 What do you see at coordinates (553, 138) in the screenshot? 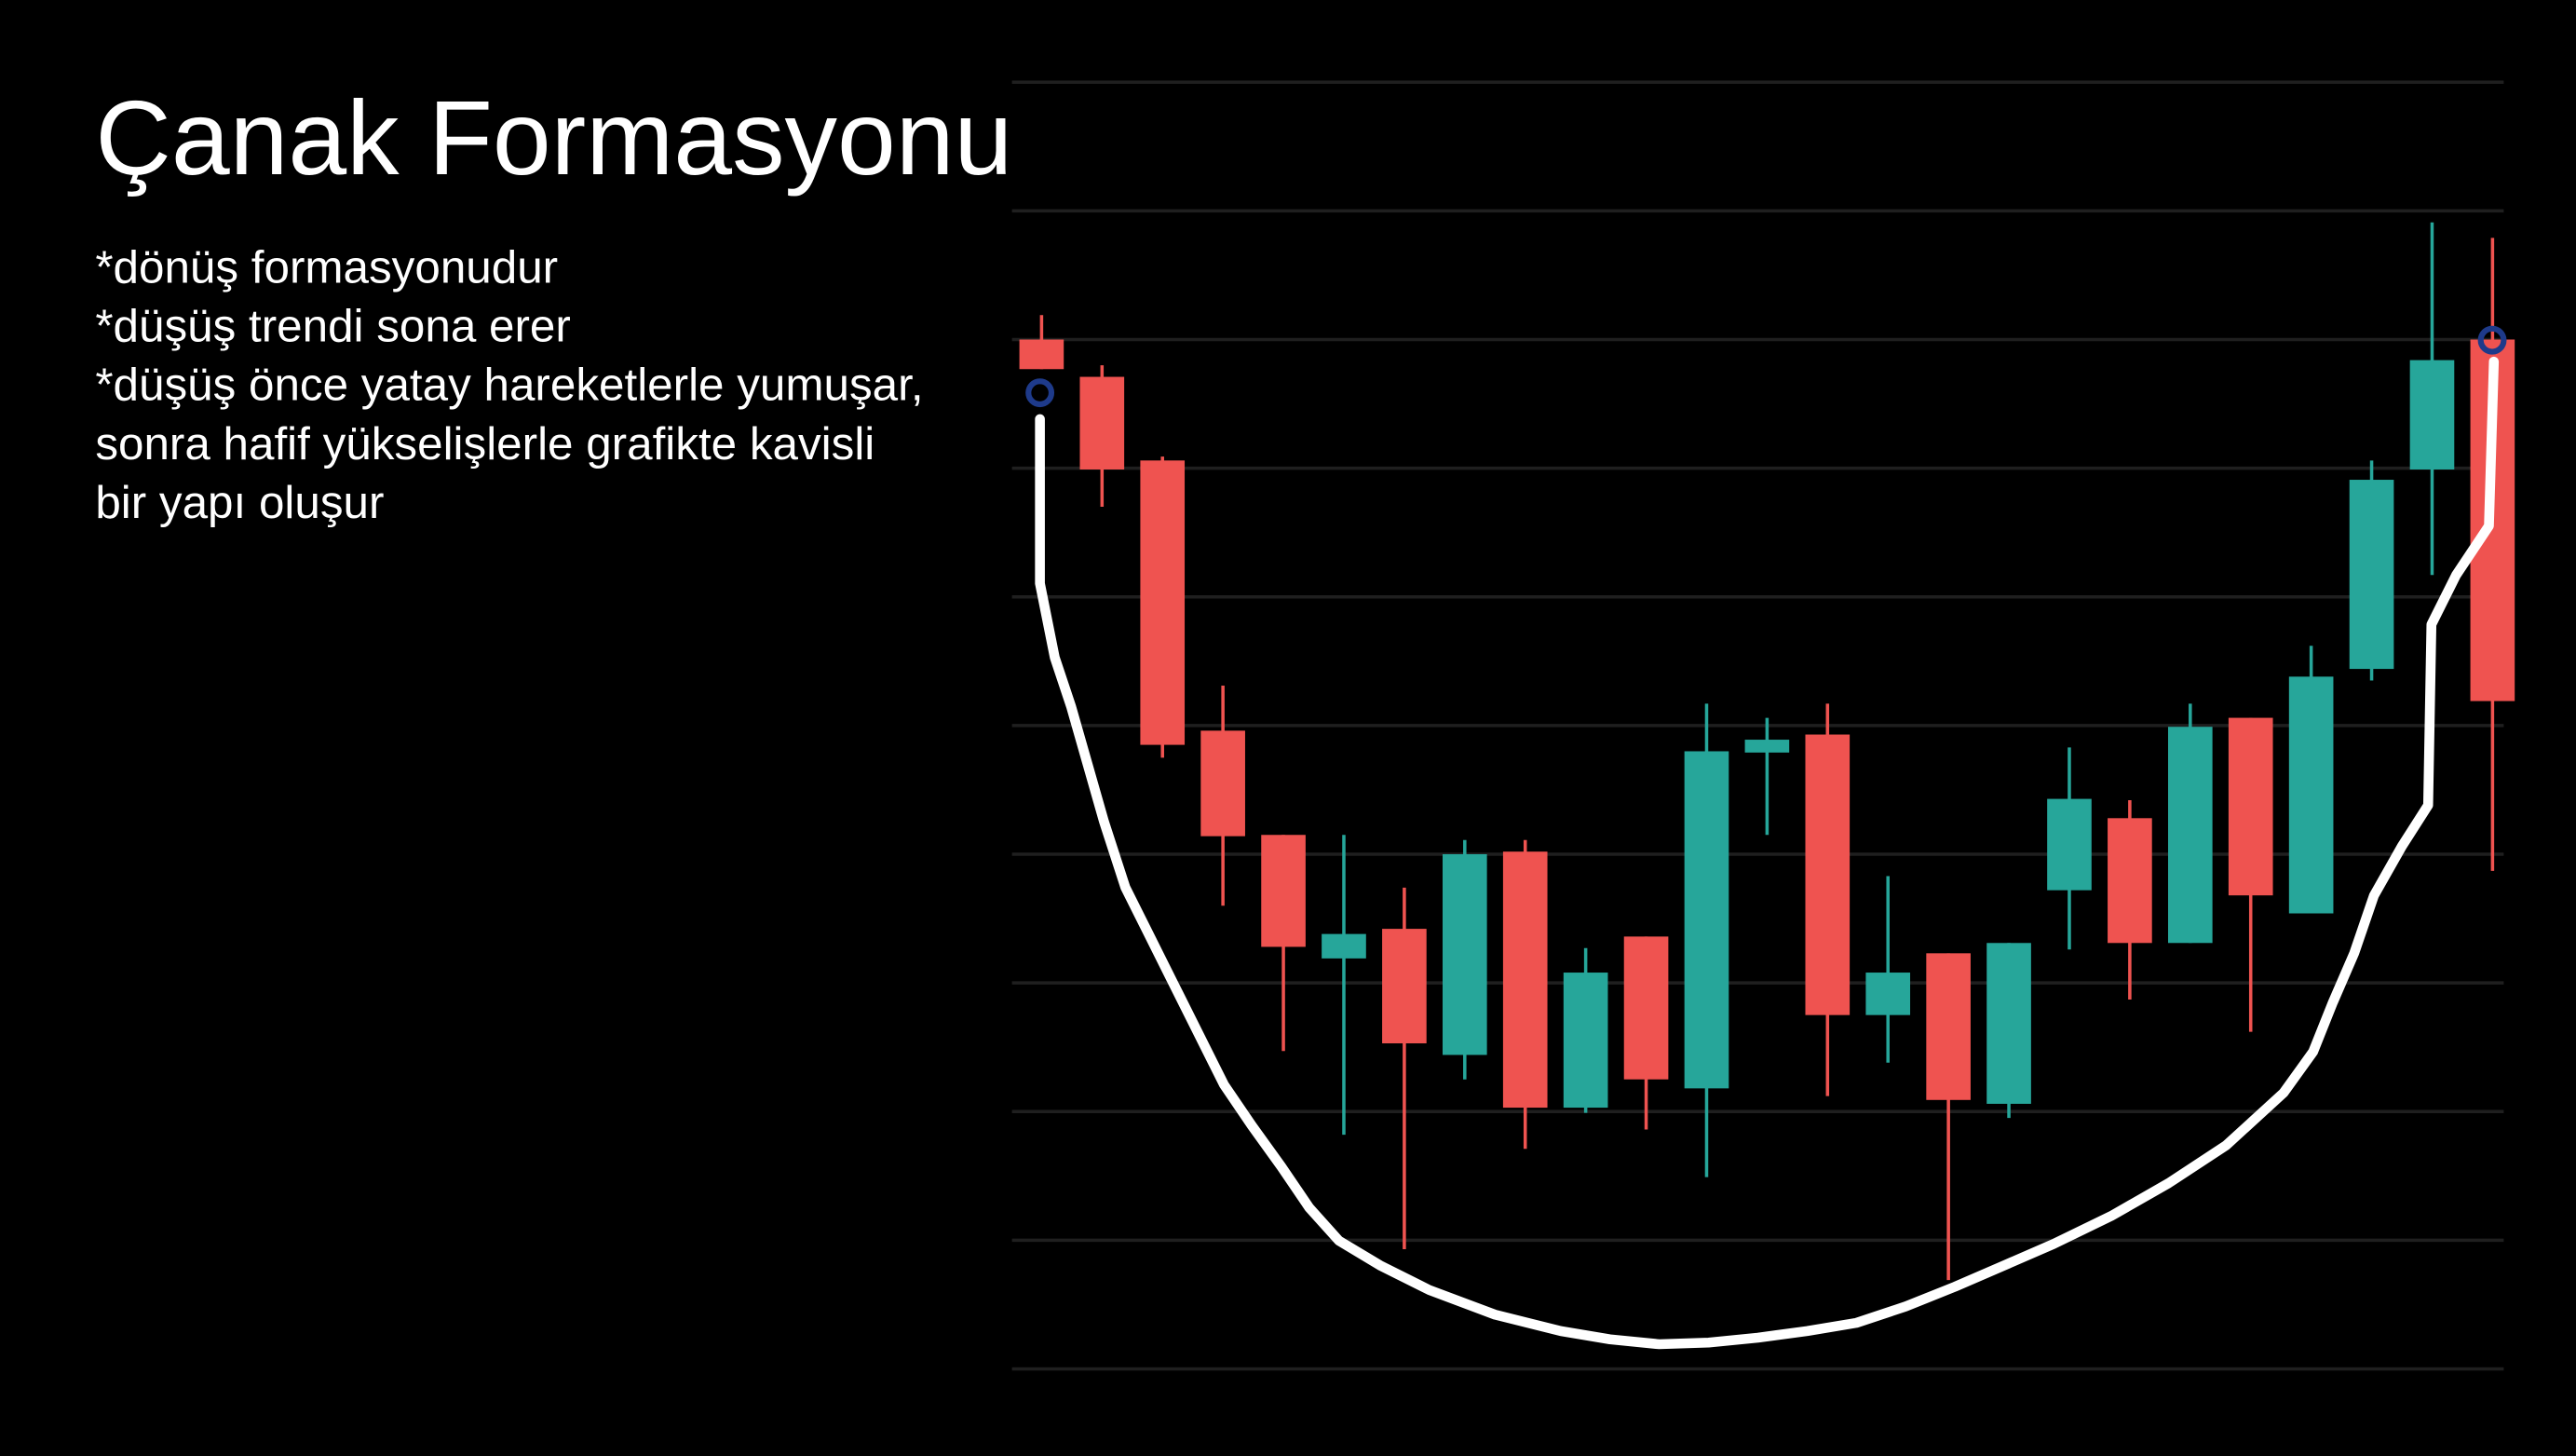
I see `slide-title: Çanak Formasyonu` at bounding box center [553, 138].